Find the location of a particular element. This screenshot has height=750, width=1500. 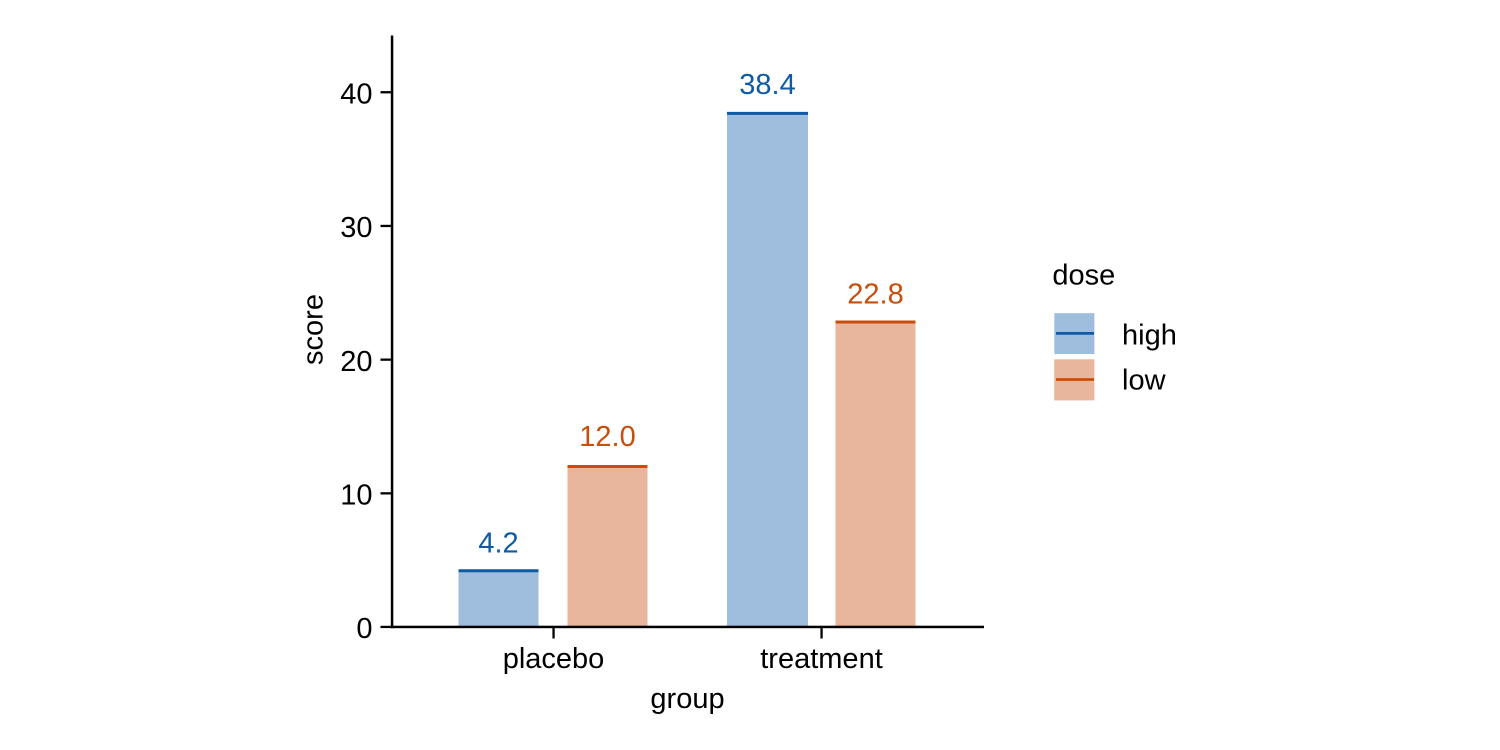

svg-text: group is located at coordinates (687, 699).